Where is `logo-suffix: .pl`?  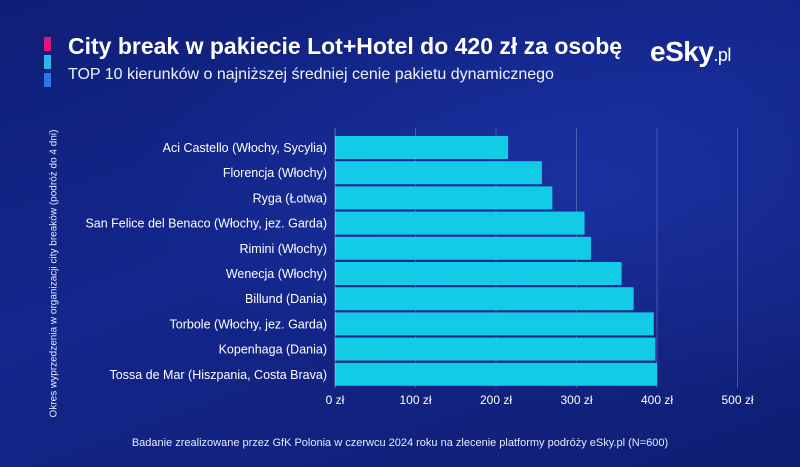
logo-suffix: .pl is located at coordinates (722, 55).